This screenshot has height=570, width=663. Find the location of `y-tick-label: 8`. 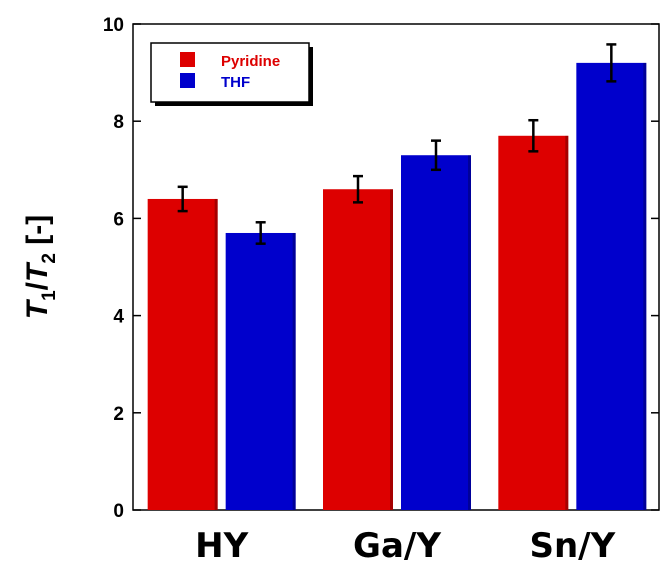

y-tick-label: 8 is located at coordinates (118, 122).